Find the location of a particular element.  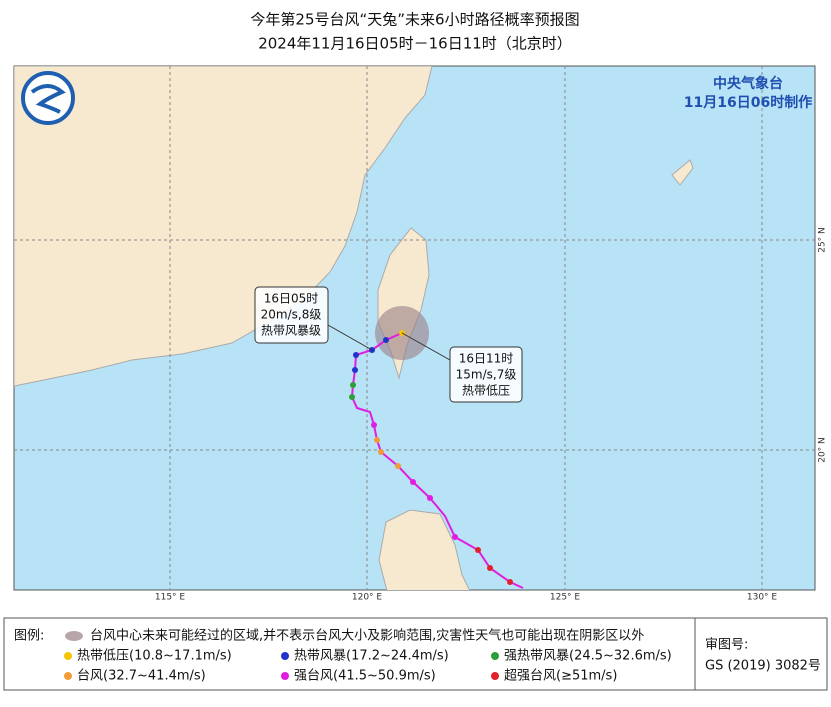

lon-label: 130° E is located at coordinates (762, 598).